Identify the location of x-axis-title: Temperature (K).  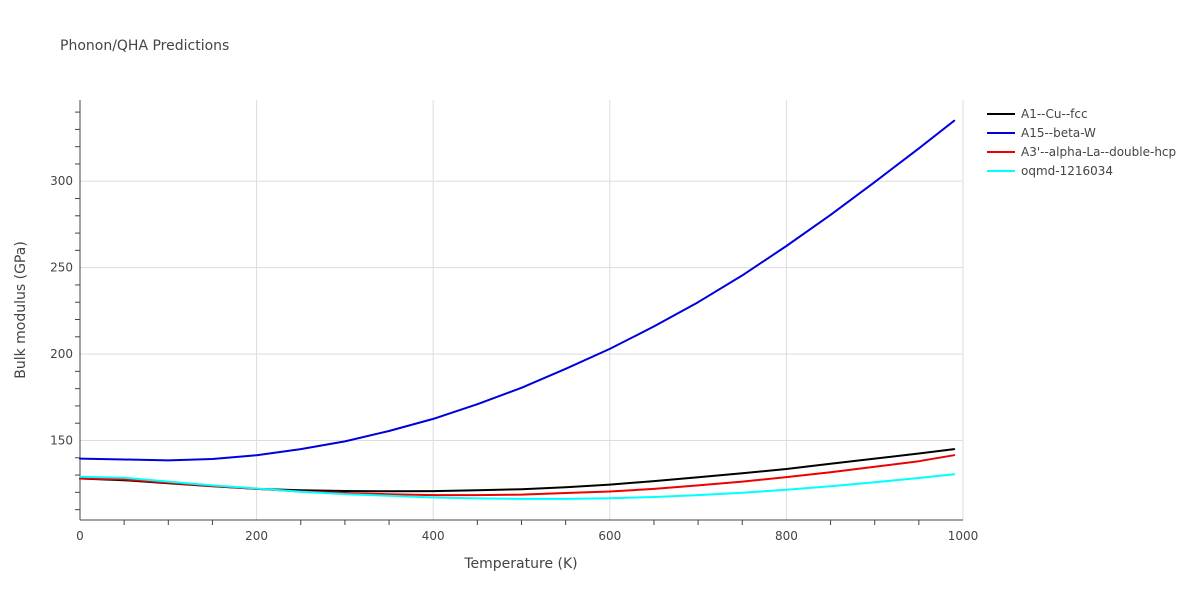
(520, 564).